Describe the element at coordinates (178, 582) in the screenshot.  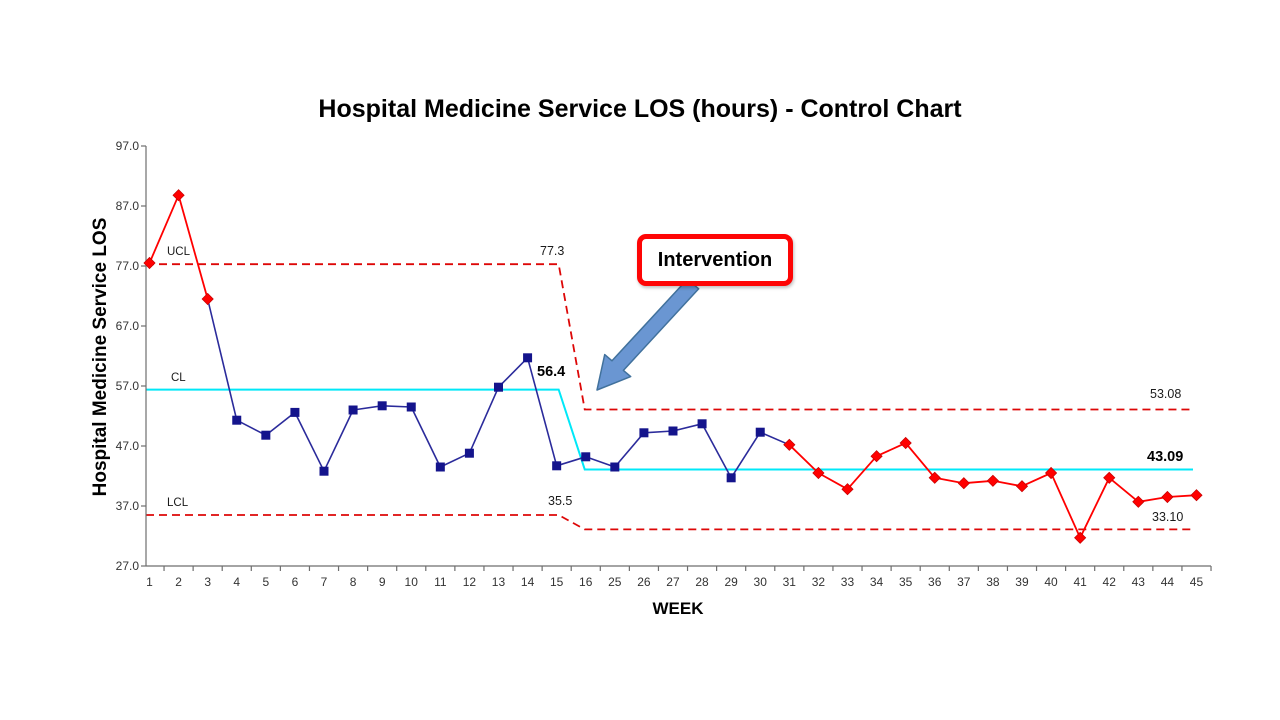
I see `x-tick-label-week-2: 2` at that location.